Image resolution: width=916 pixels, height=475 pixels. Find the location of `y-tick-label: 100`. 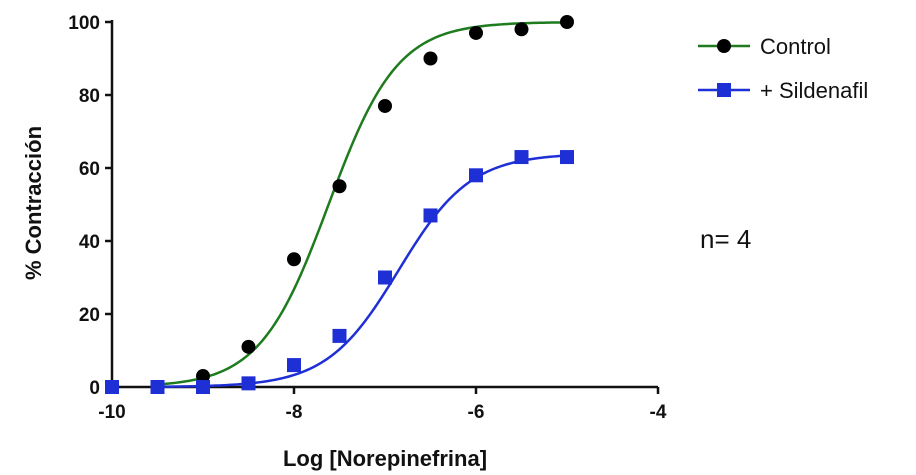

y-tick-label: 100 is located at coordinates (84, 23).